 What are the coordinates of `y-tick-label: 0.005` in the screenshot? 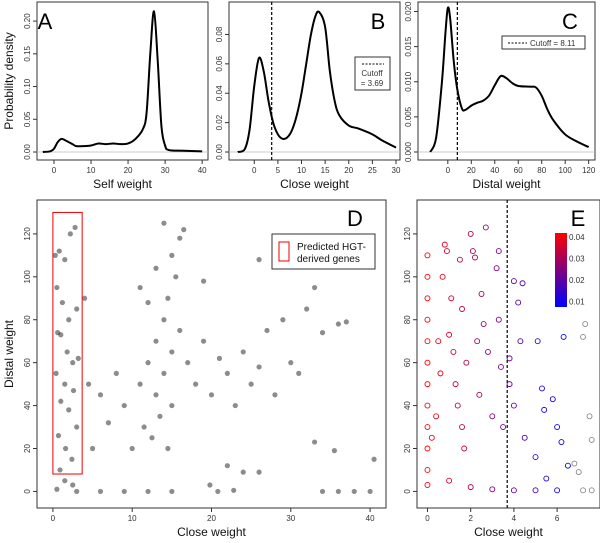 It's located at (408, 116).